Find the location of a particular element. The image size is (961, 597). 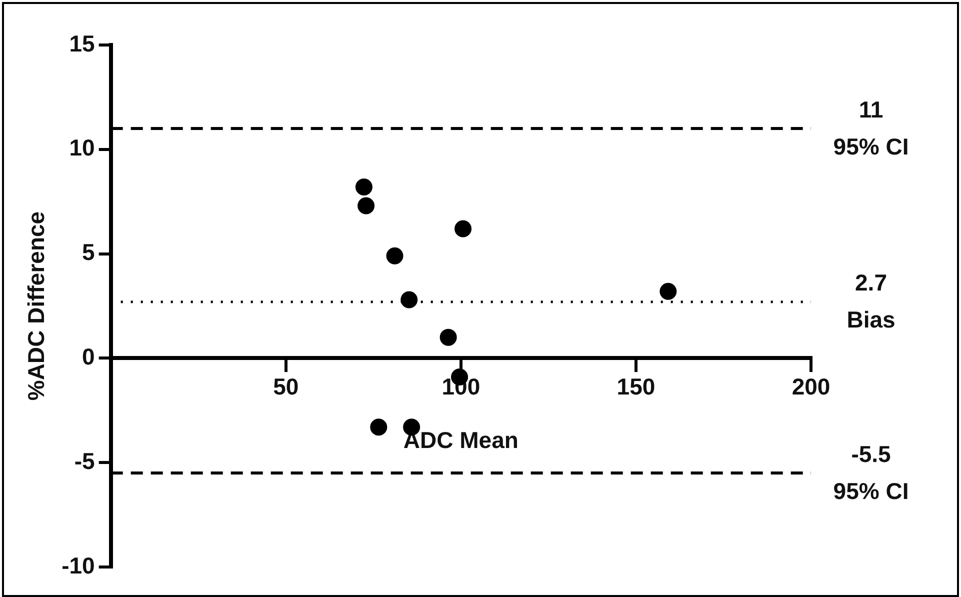

y-tick-label: -5 is located at coordinates (85, 461).